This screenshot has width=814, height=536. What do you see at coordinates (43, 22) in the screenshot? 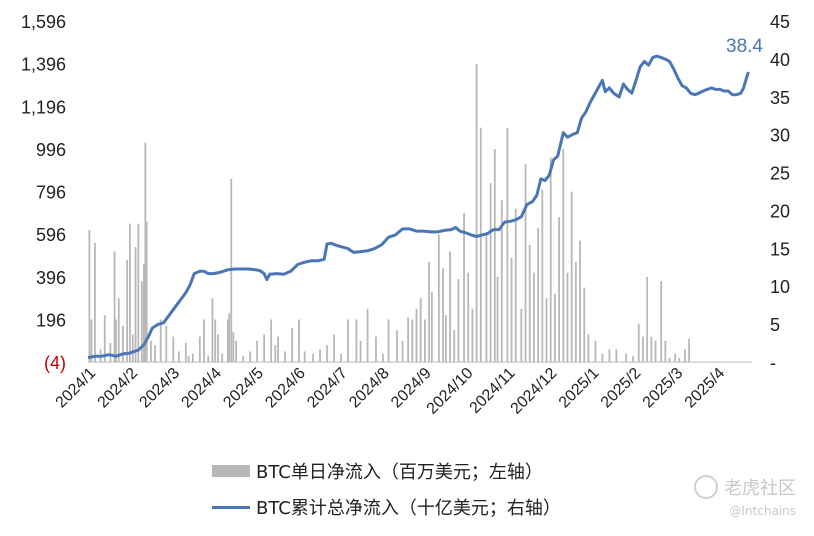
I see `left-axis-tick-label: 1,596` at bounding box center [43, 22].